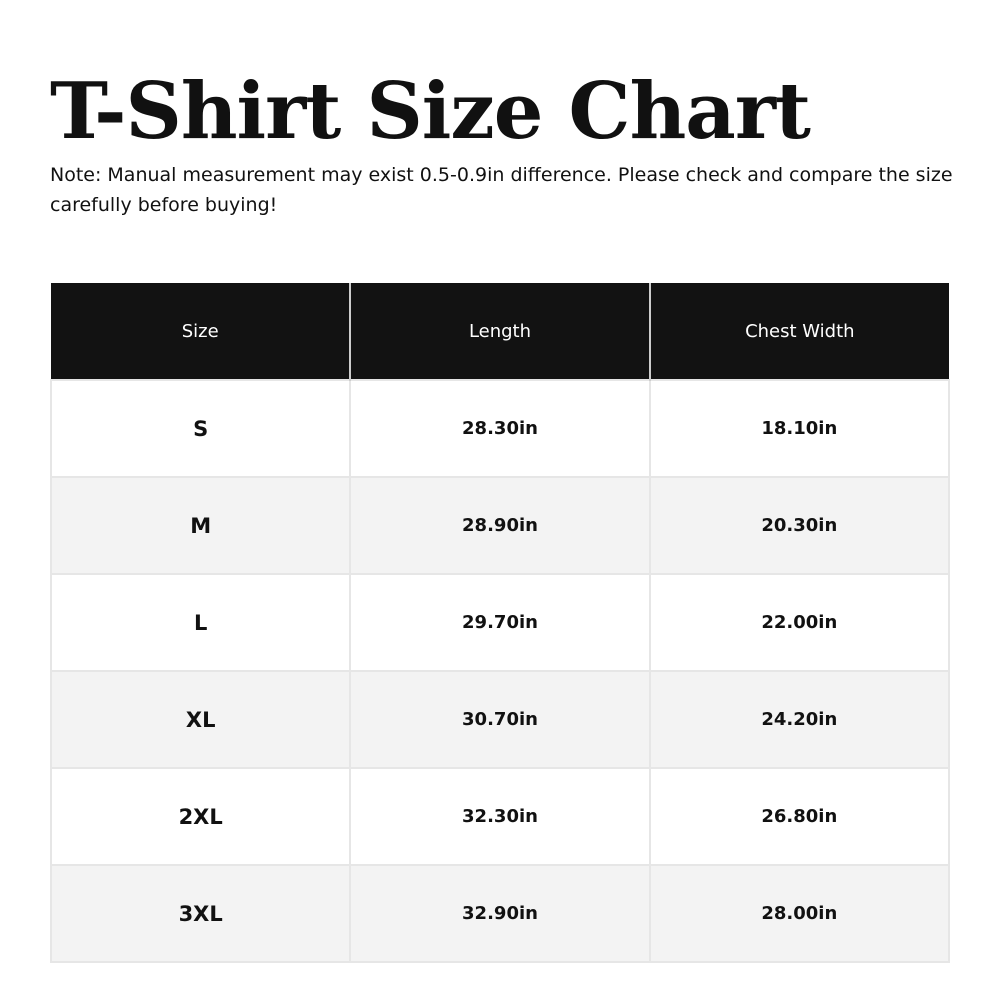 The height and width of the screenshot is (1000, 1000). I want to click on length-cell: 32.30in, so click(500, 816).